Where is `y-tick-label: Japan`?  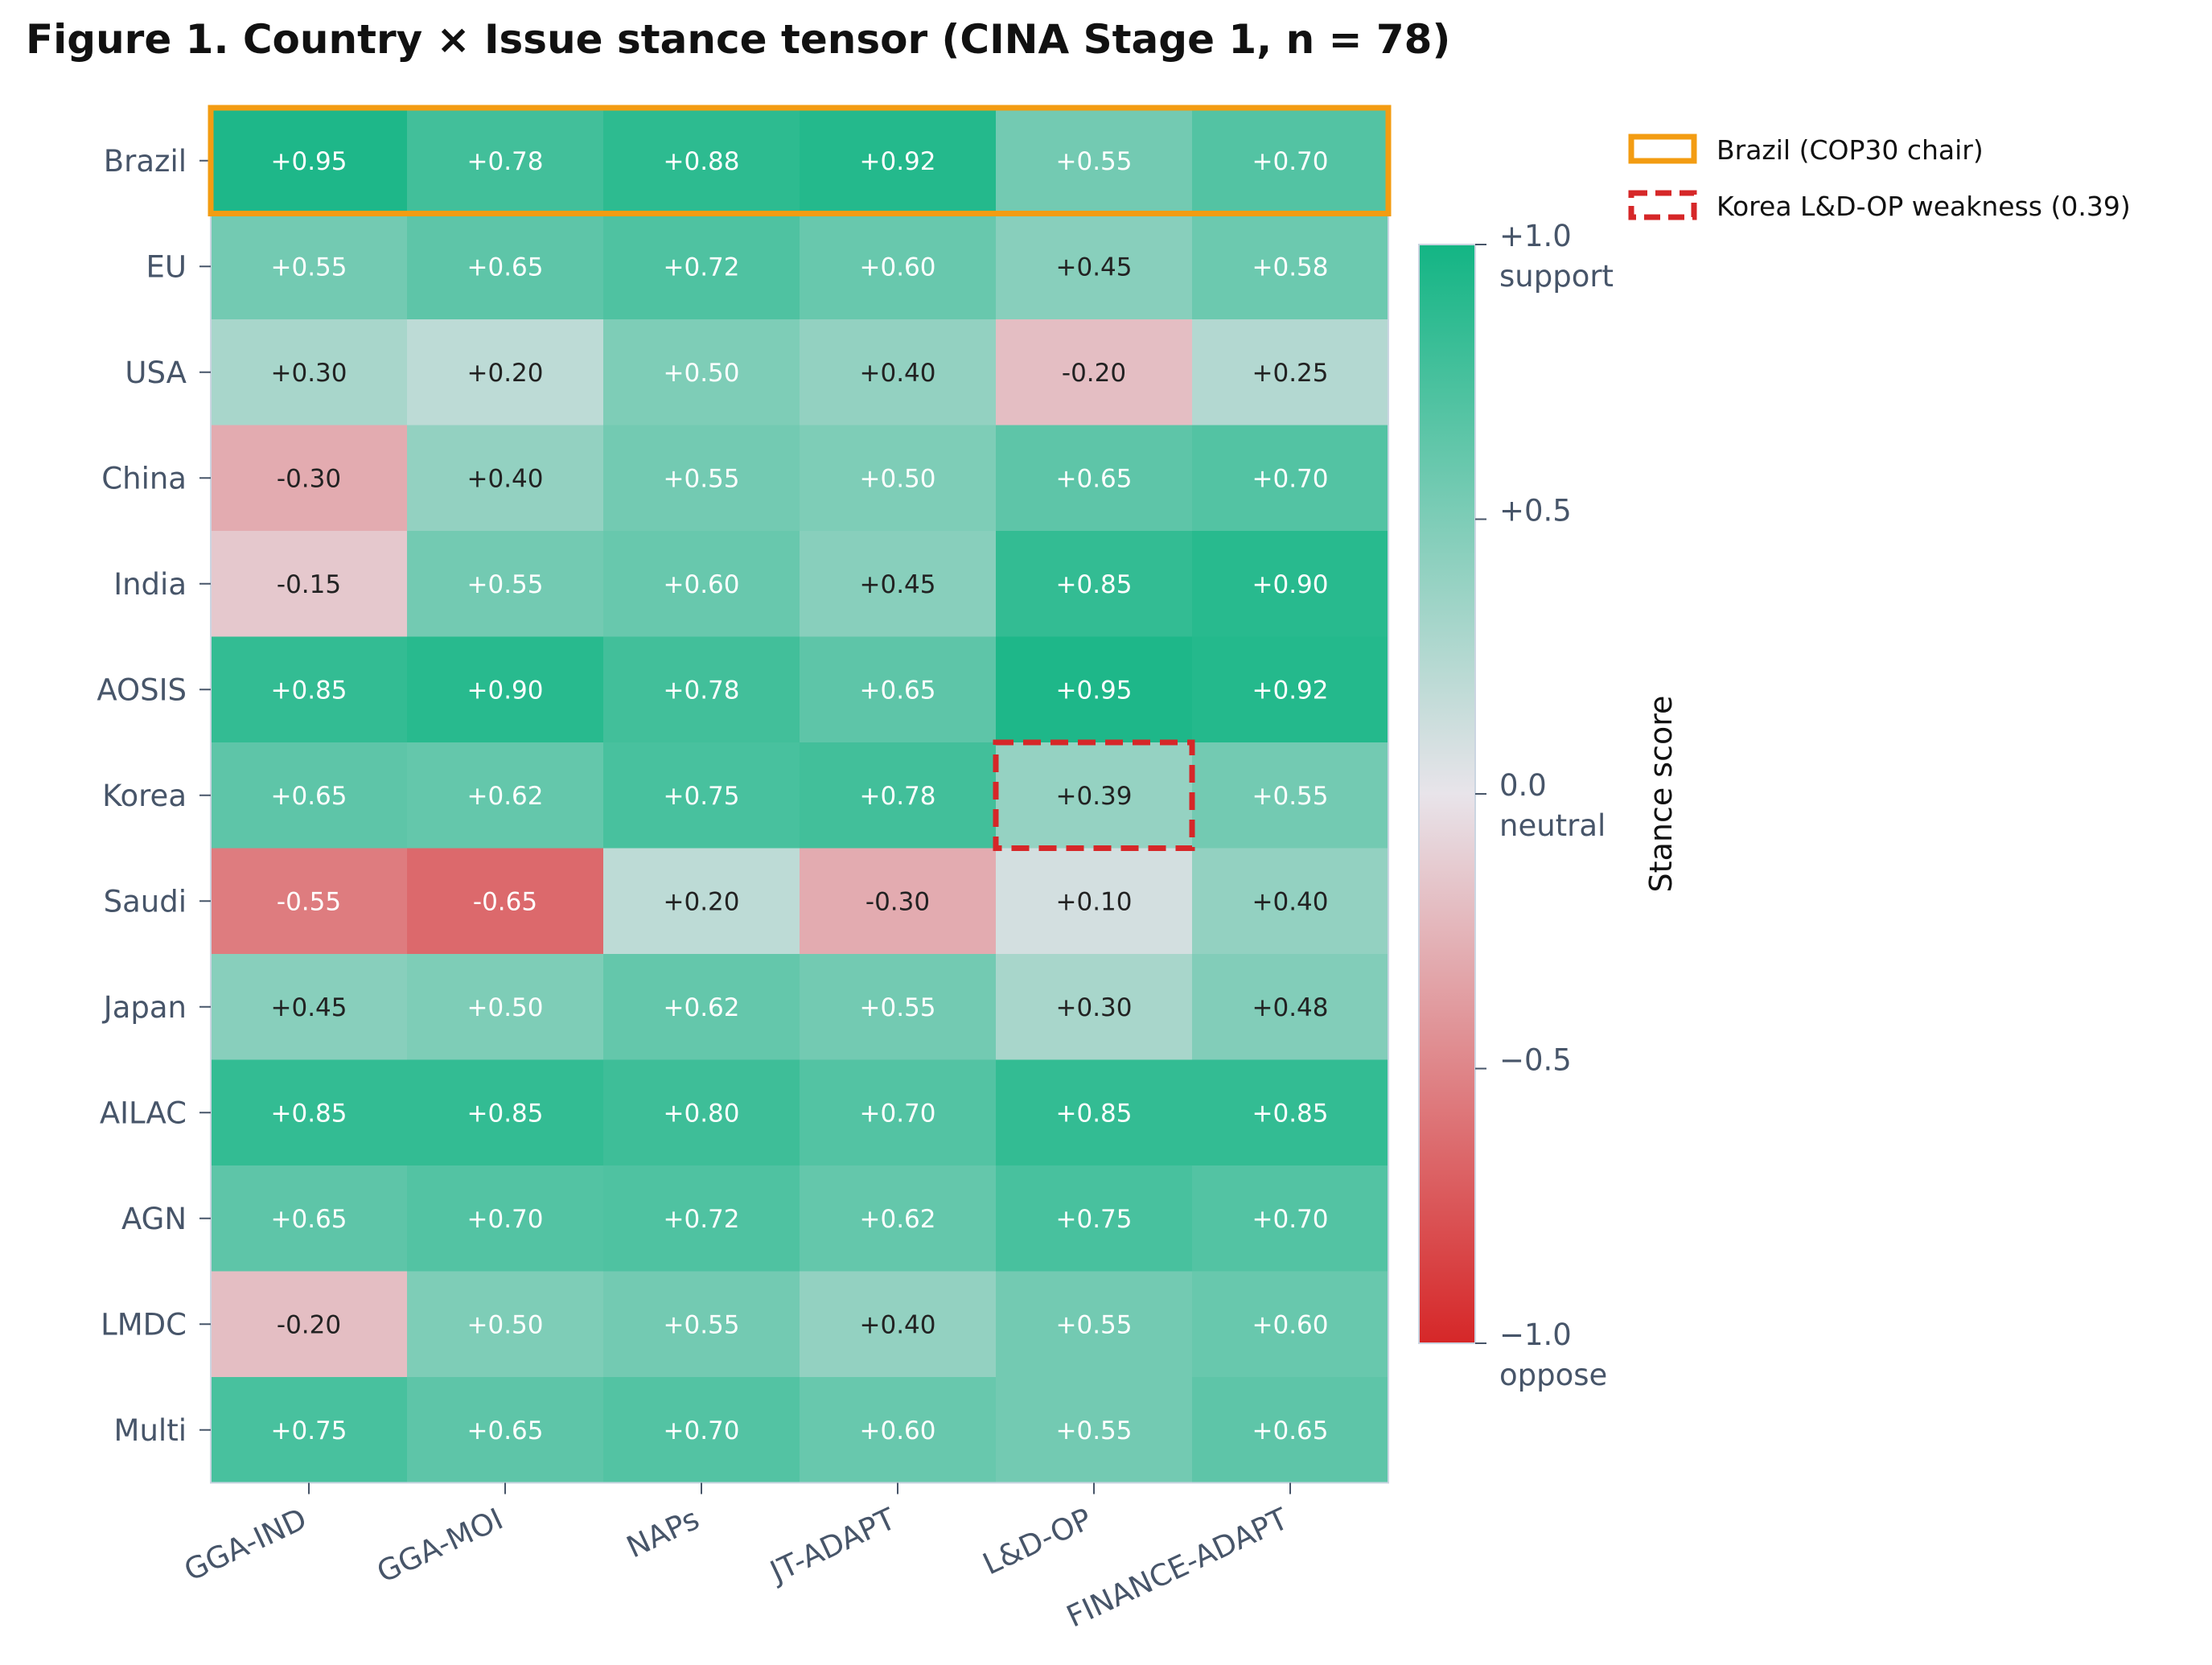 y-tick-label: Japan is located at coordinates (144, 1007).